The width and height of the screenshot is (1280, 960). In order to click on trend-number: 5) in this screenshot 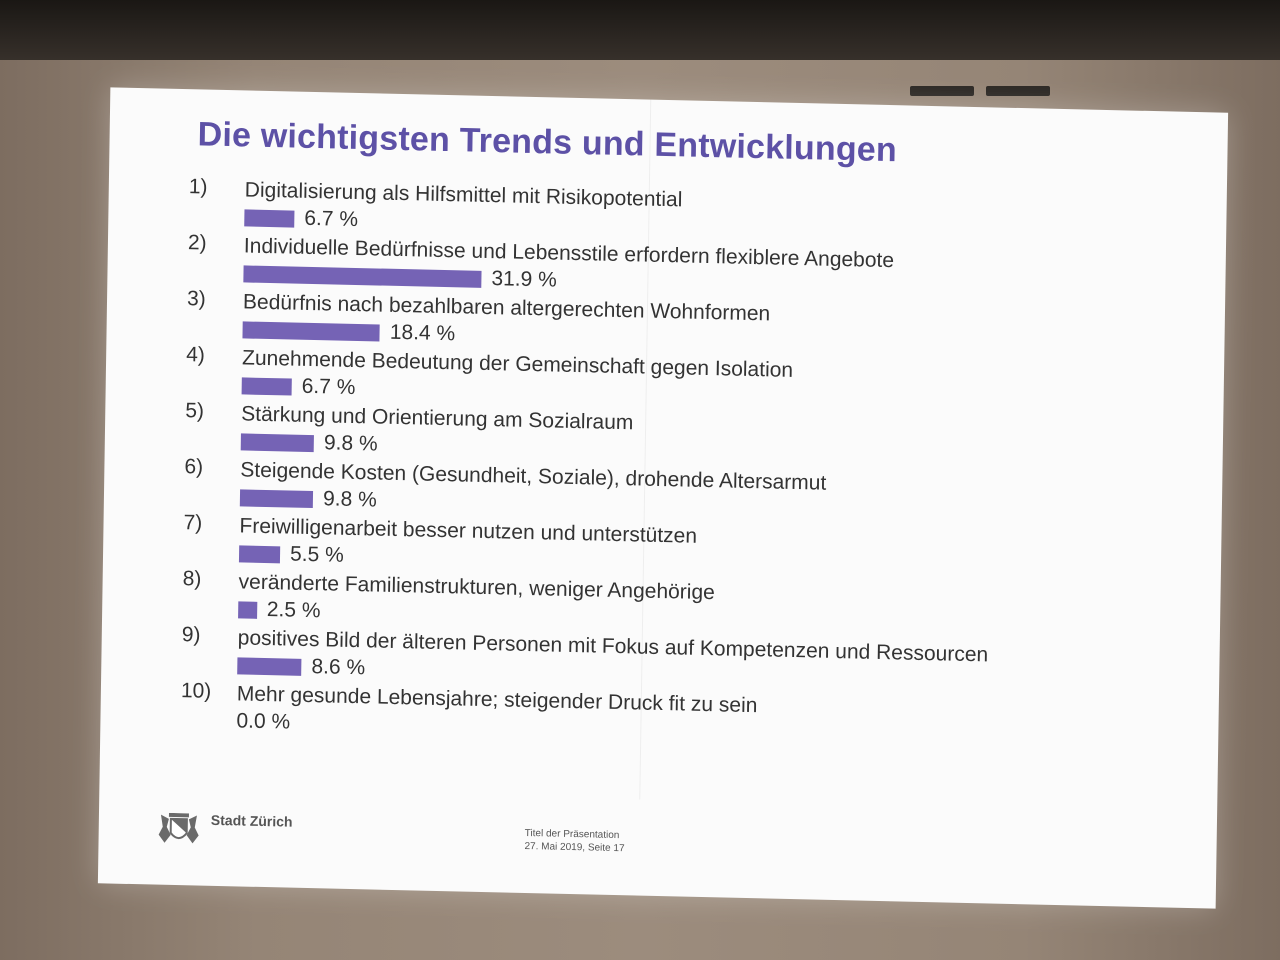, I will do `click(195, 411)`.